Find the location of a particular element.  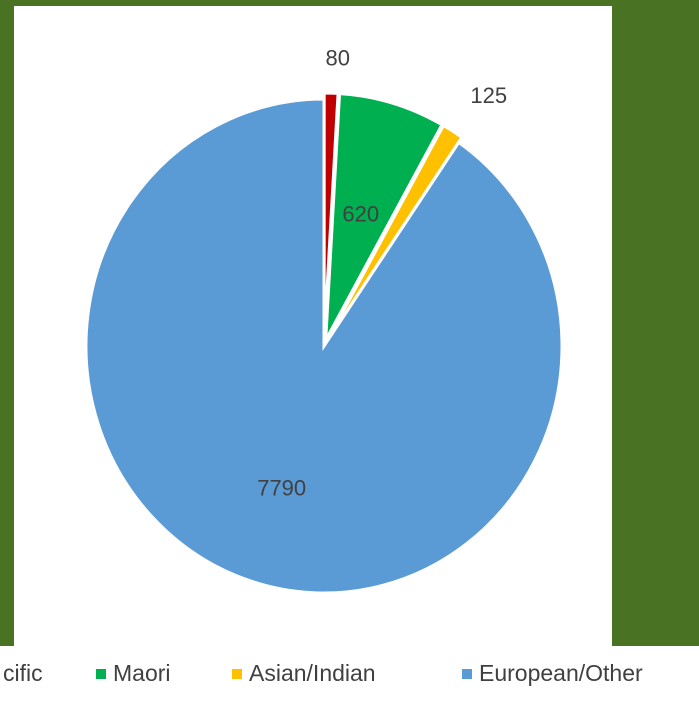

pie-slice-pacific is located at coordinates (331, 216).